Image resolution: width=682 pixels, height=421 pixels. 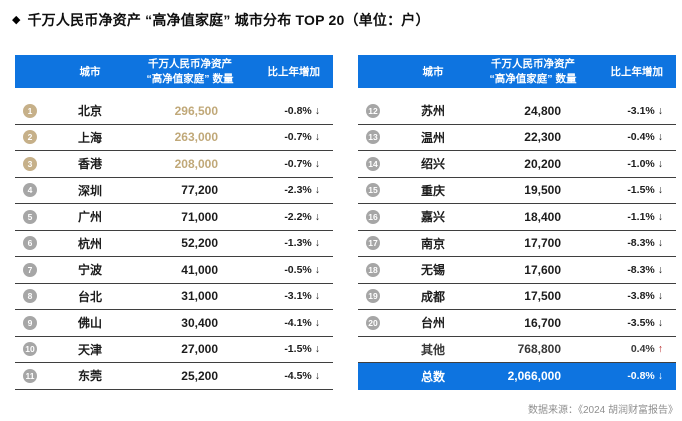 I want to click on table-row: 6 杭州 52,200 -1.3% ↓, so click(x=174, y=244).